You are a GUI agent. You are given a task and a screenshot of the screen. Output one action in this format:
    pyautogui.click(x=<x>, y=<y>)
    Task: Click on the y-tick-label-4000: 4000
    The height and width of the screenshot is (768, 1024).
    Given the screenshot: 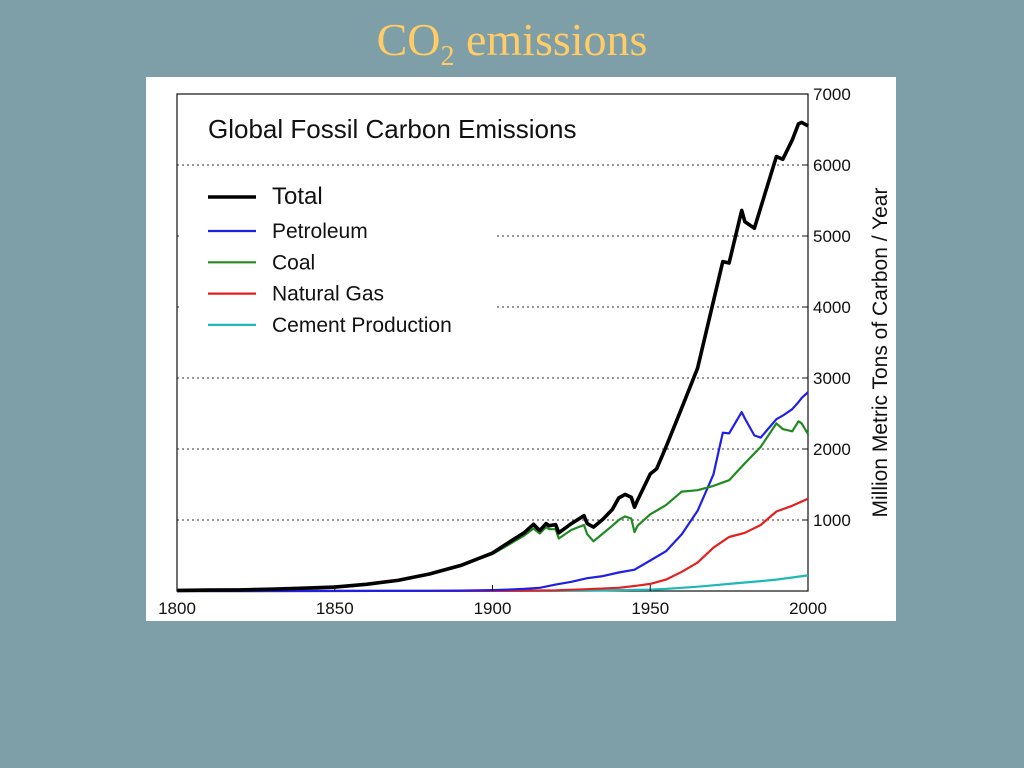 What is the action you would take?
    pyautogui.click(x=832, y=307)
    